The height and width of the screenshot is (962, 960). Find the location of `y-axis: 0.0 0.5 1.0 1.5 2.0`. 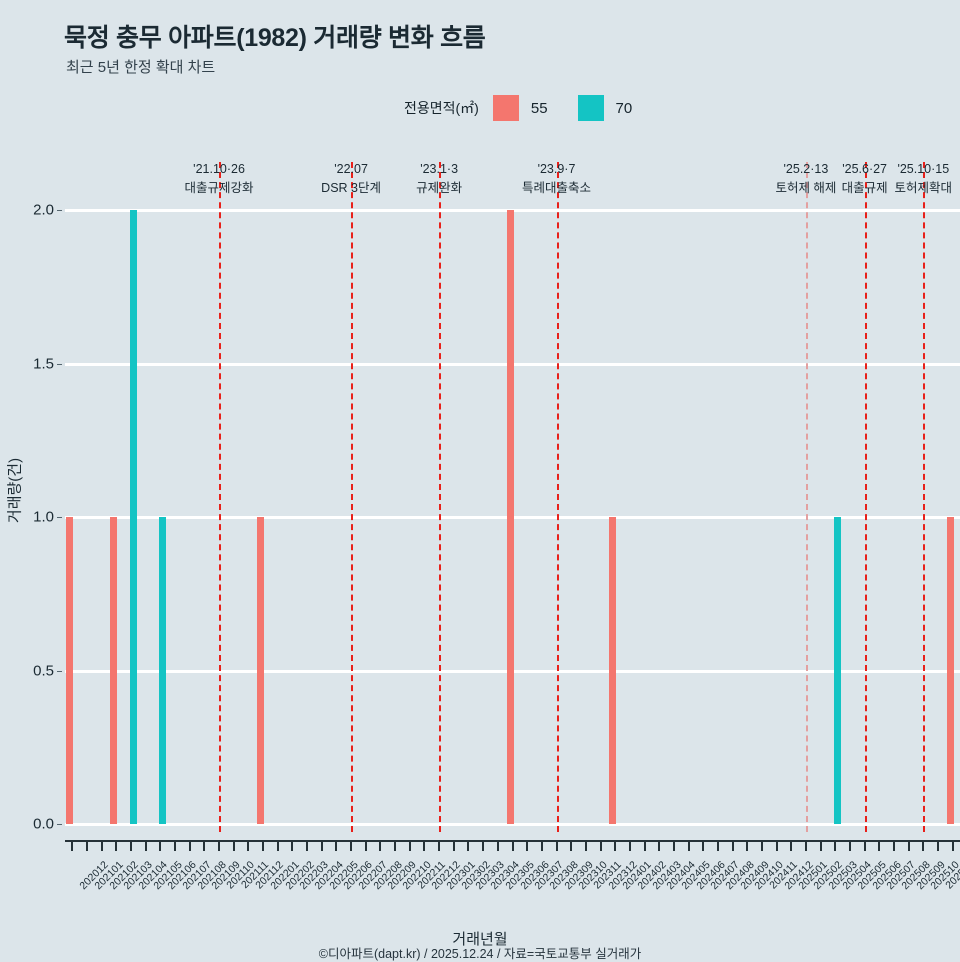

y-axis: 0.0 0.5 1.0 1.5 2.0 is located at coordinates (31, 517).